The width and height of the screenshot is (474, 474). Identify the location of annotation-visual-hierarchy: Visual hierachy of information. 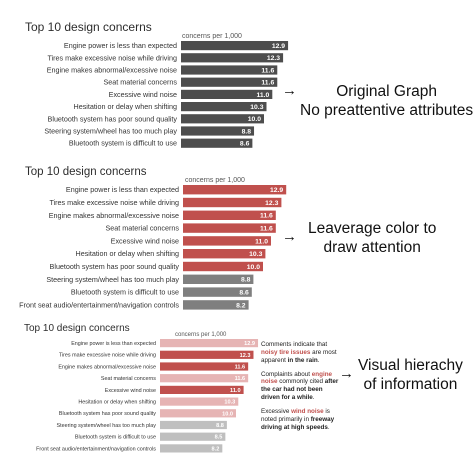
(410, 375).